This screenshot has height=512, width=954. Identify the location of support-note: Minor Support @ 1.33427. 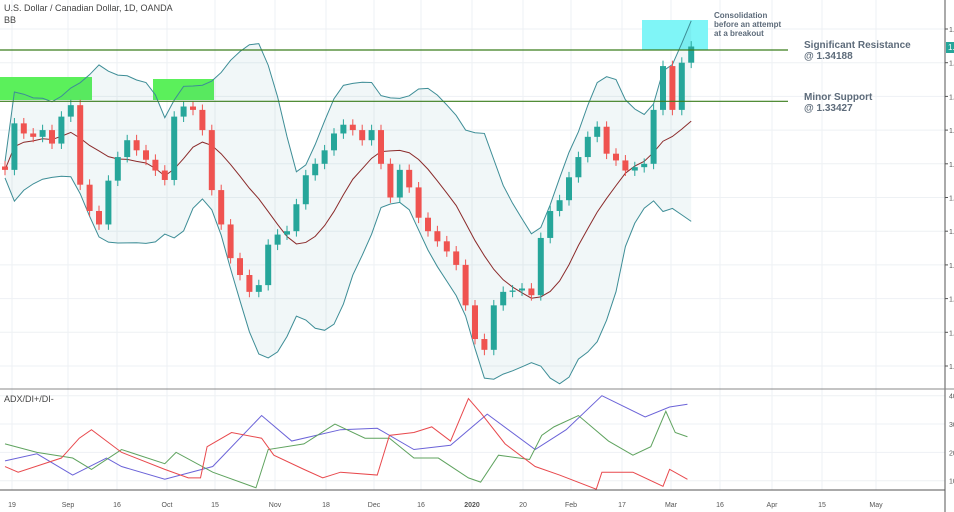
(838, 103).